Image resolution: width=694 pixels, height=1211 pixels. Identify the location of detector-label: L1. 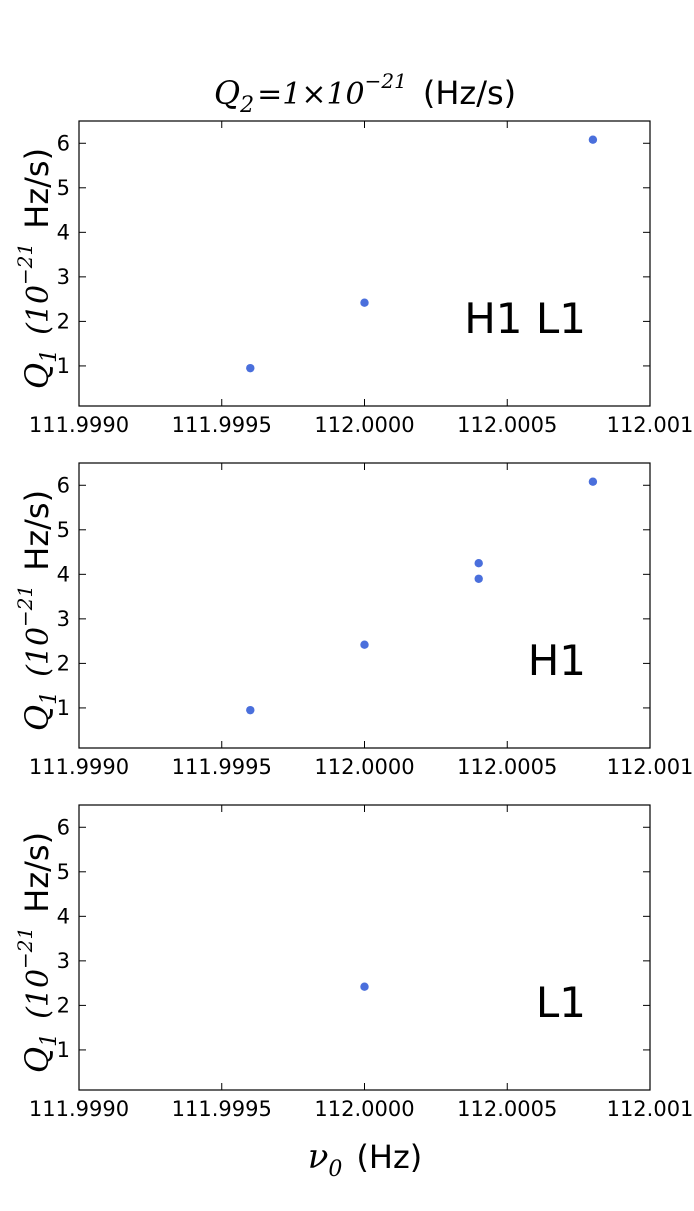
(561, 1002).